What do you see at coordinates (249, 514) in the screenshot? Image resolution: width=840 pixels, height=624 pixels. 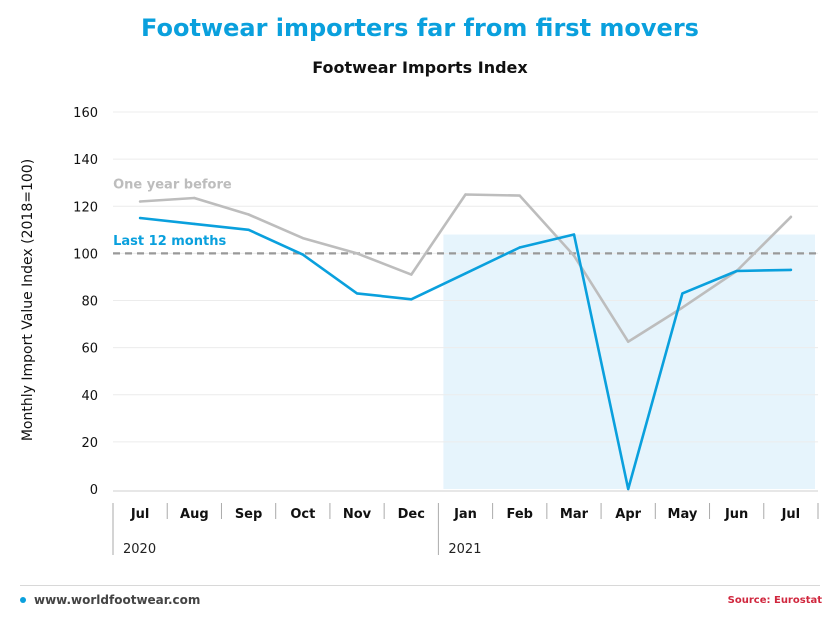 I see `x-tick-label: Sep` at bounding box center [249, 514].